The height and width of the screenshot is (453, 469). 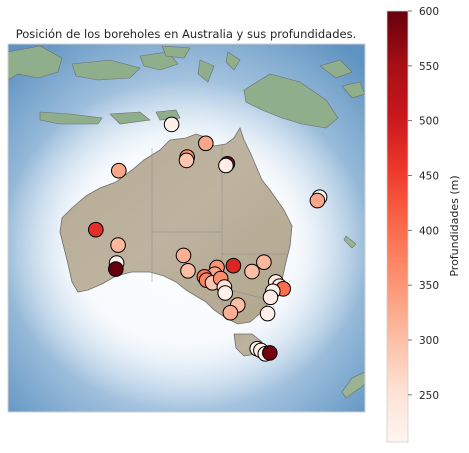 What do you see at coordinates (454, 225) in the screenshot?
I see `colorbar-label: Profundidades (m)` at bounding box center [454, 225].